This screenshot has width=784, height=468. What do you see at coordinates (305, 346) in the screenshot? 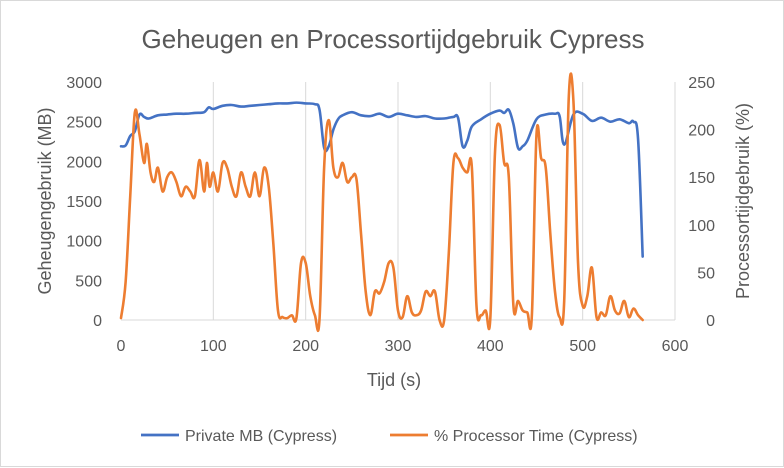
I see `x-tick-label: 200` at bounding box center [305, 346].